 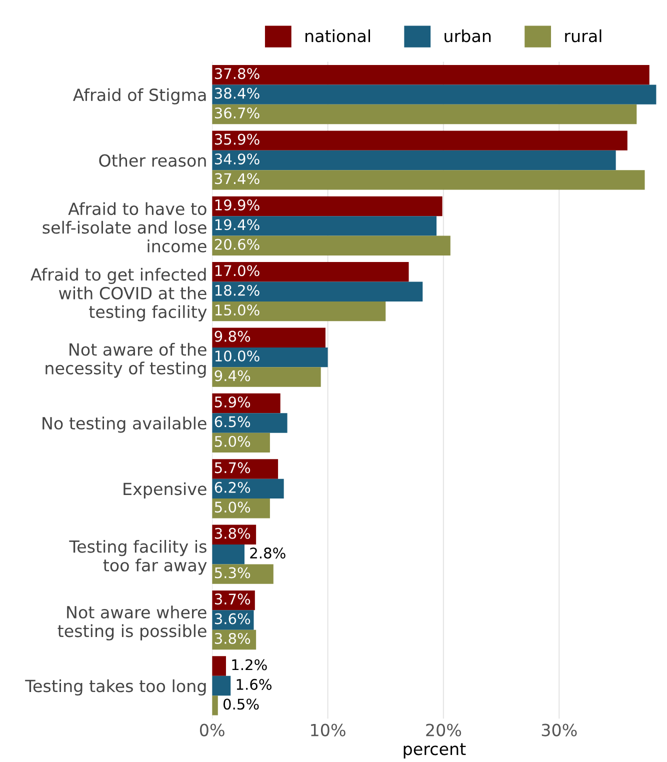 What do you see at coordinates (124, 424) in the screenshot?
I see `y-tick-label: No testing available` at bounding box center [124, 424].